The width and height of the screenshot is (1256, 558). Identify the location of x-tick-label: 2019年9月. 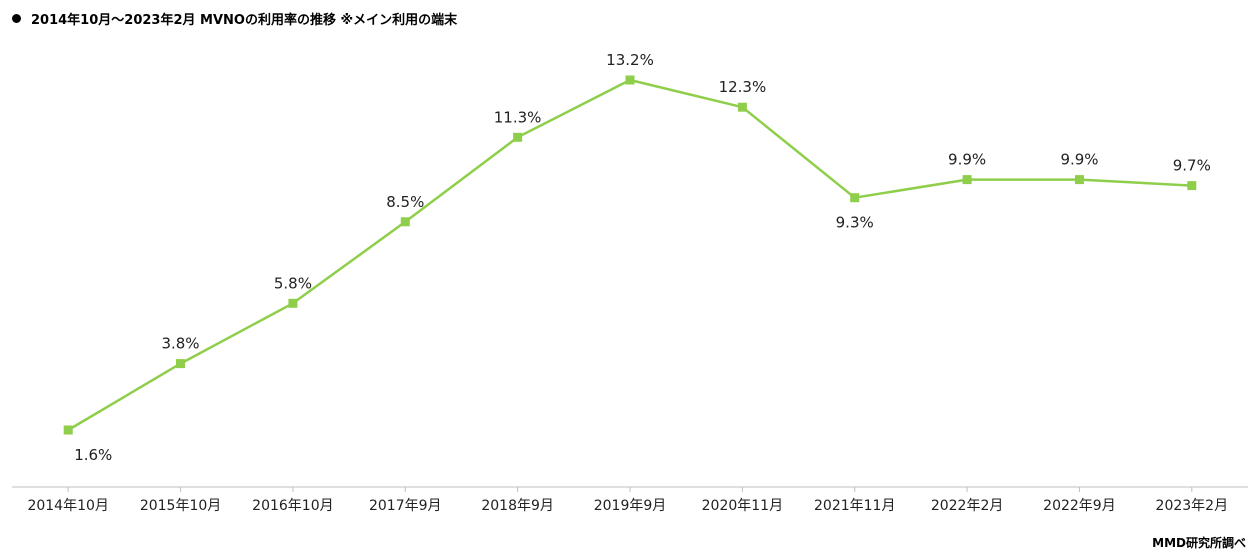
(630, 506).